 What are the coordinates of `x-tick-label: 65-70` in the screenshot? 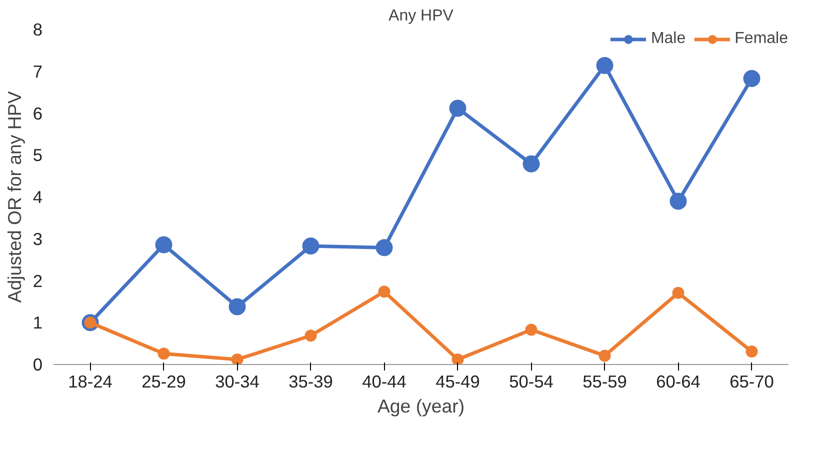 It's located at (752, 382).